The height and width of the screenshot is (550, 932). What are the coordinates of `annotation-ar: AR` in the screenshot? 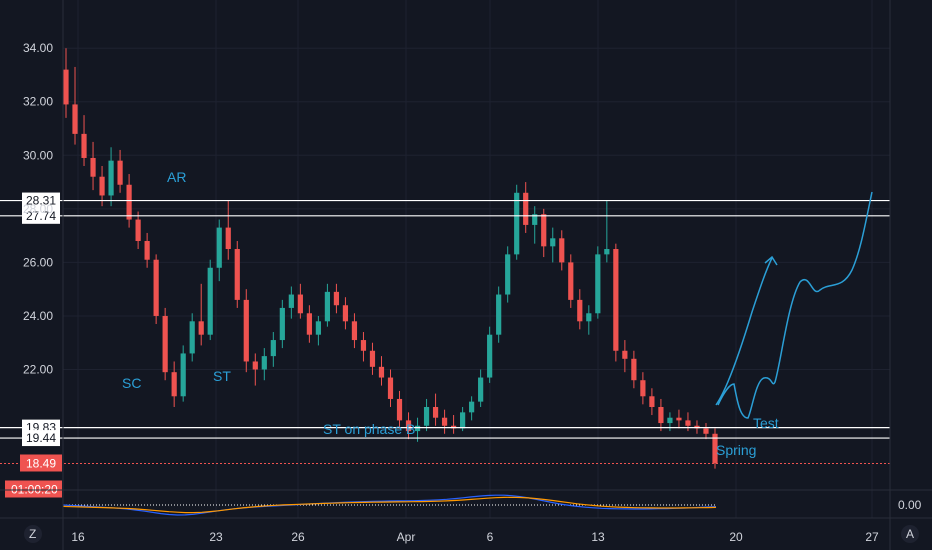 It's located at (176, 177).